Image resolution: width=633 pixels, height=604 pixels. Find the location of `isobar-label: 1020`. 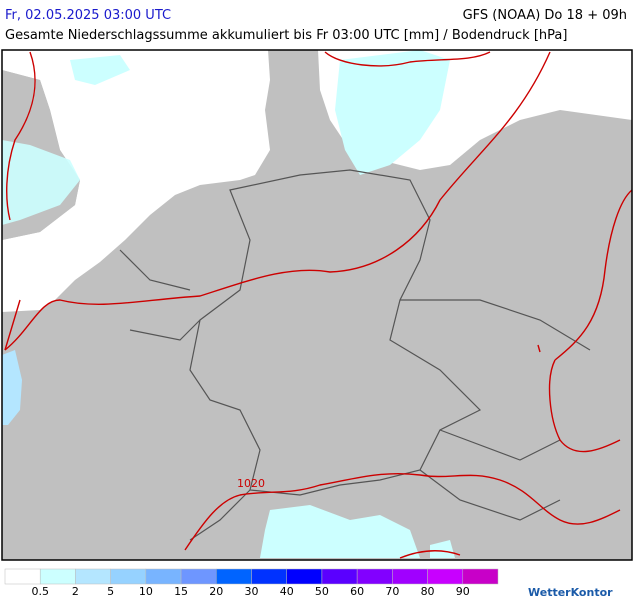

isobar-label: 1020 is located at coordinates (251, 483).